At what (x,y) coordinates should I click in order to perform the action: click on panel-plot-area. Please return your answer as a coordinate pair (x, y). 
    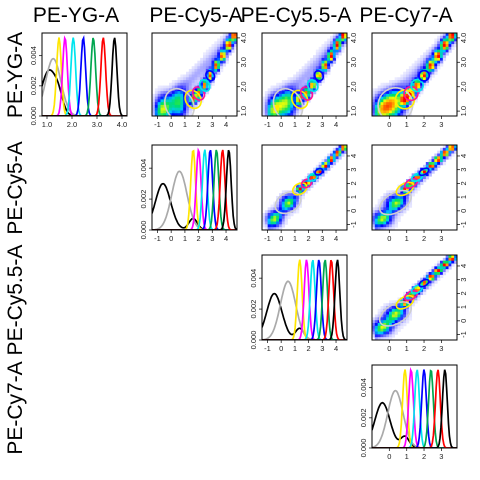
    Looking at the image, I should click on (194, 188).